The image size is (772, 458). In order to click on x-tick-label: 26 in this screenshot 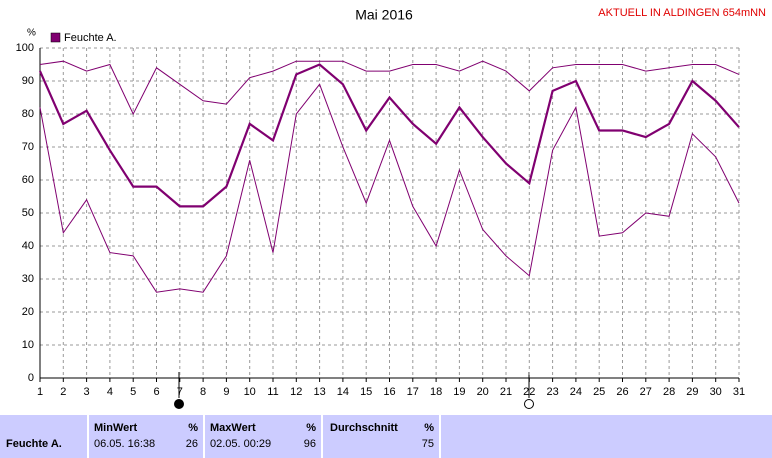, I will do `click(622, 392)`.